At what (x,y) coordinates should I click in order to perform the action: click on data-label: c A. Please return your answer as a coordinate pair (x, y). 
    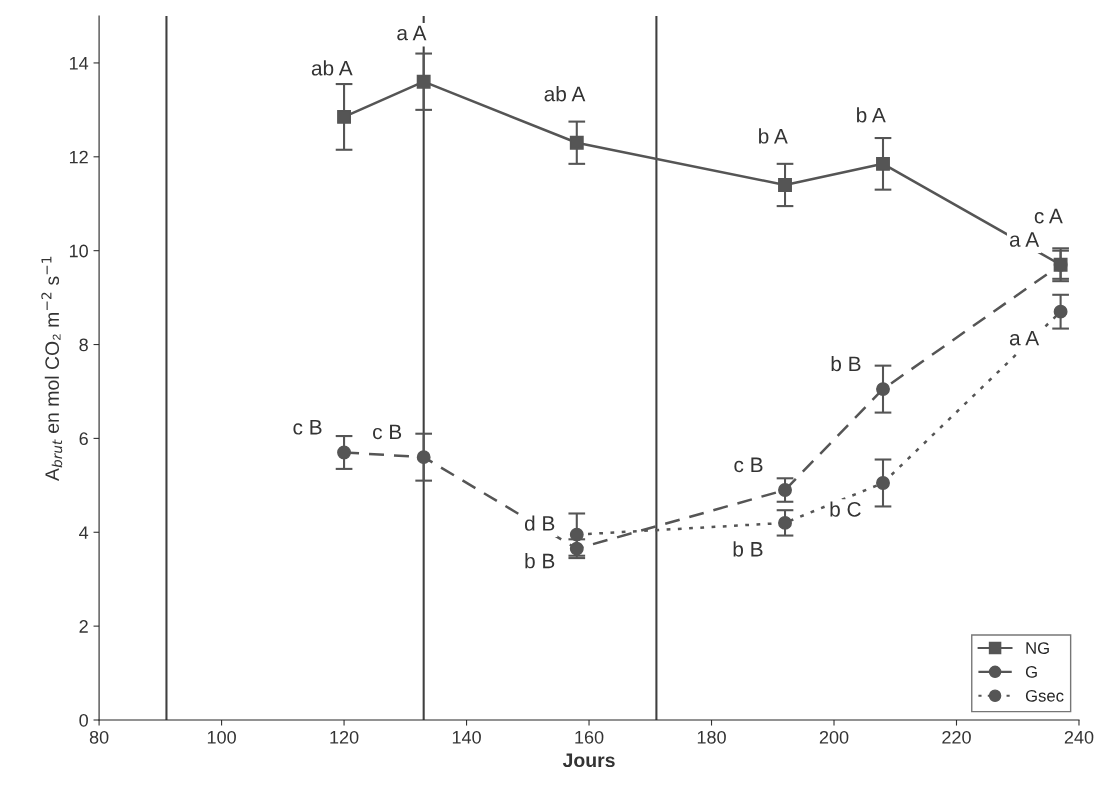
    Looking at the image, I should click on (1048, 216).